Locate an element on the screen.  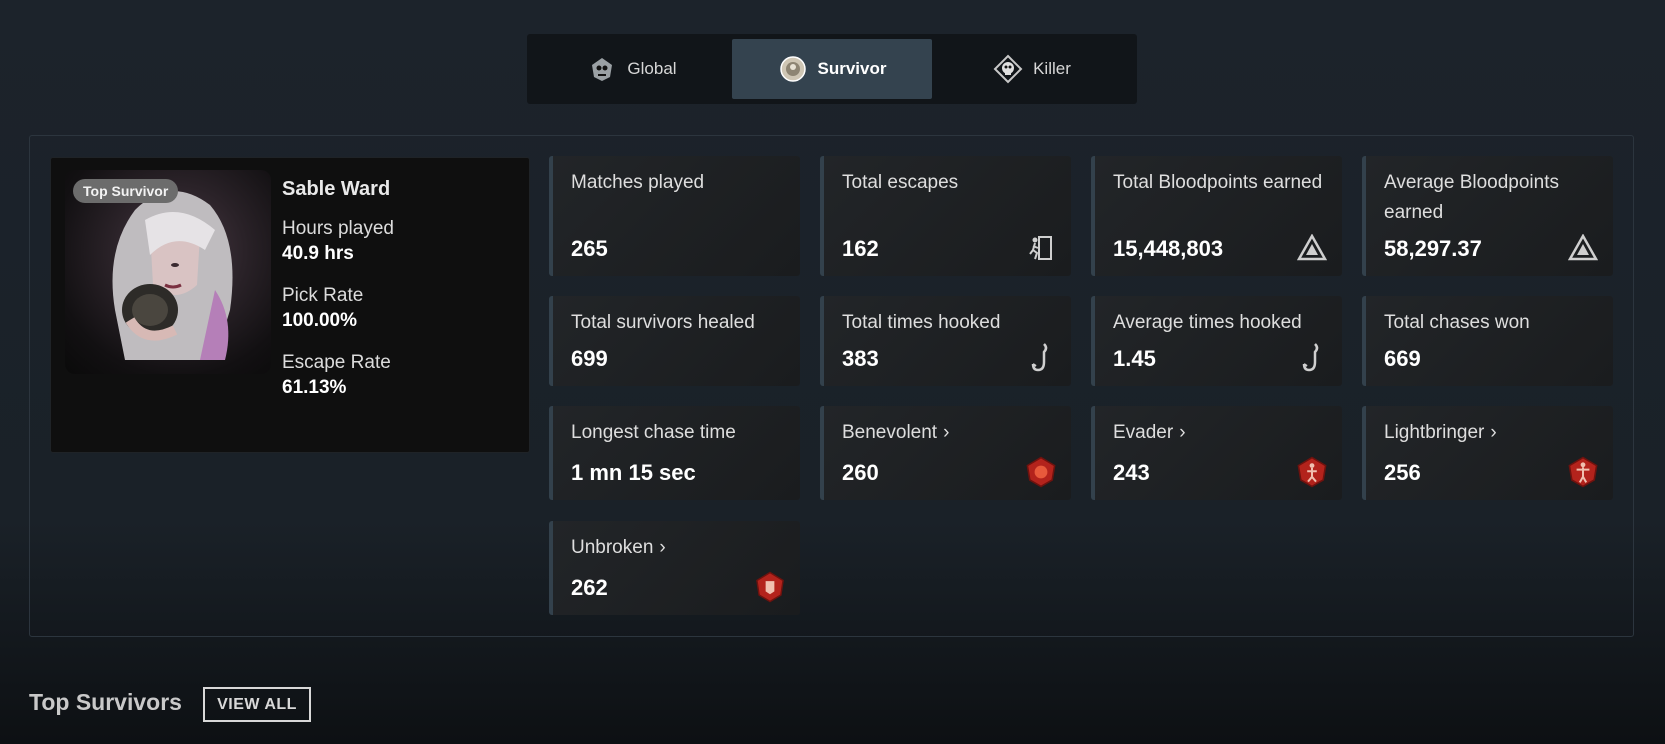
tab-survivor-label: Survivor is located at coordinates (852, 68).